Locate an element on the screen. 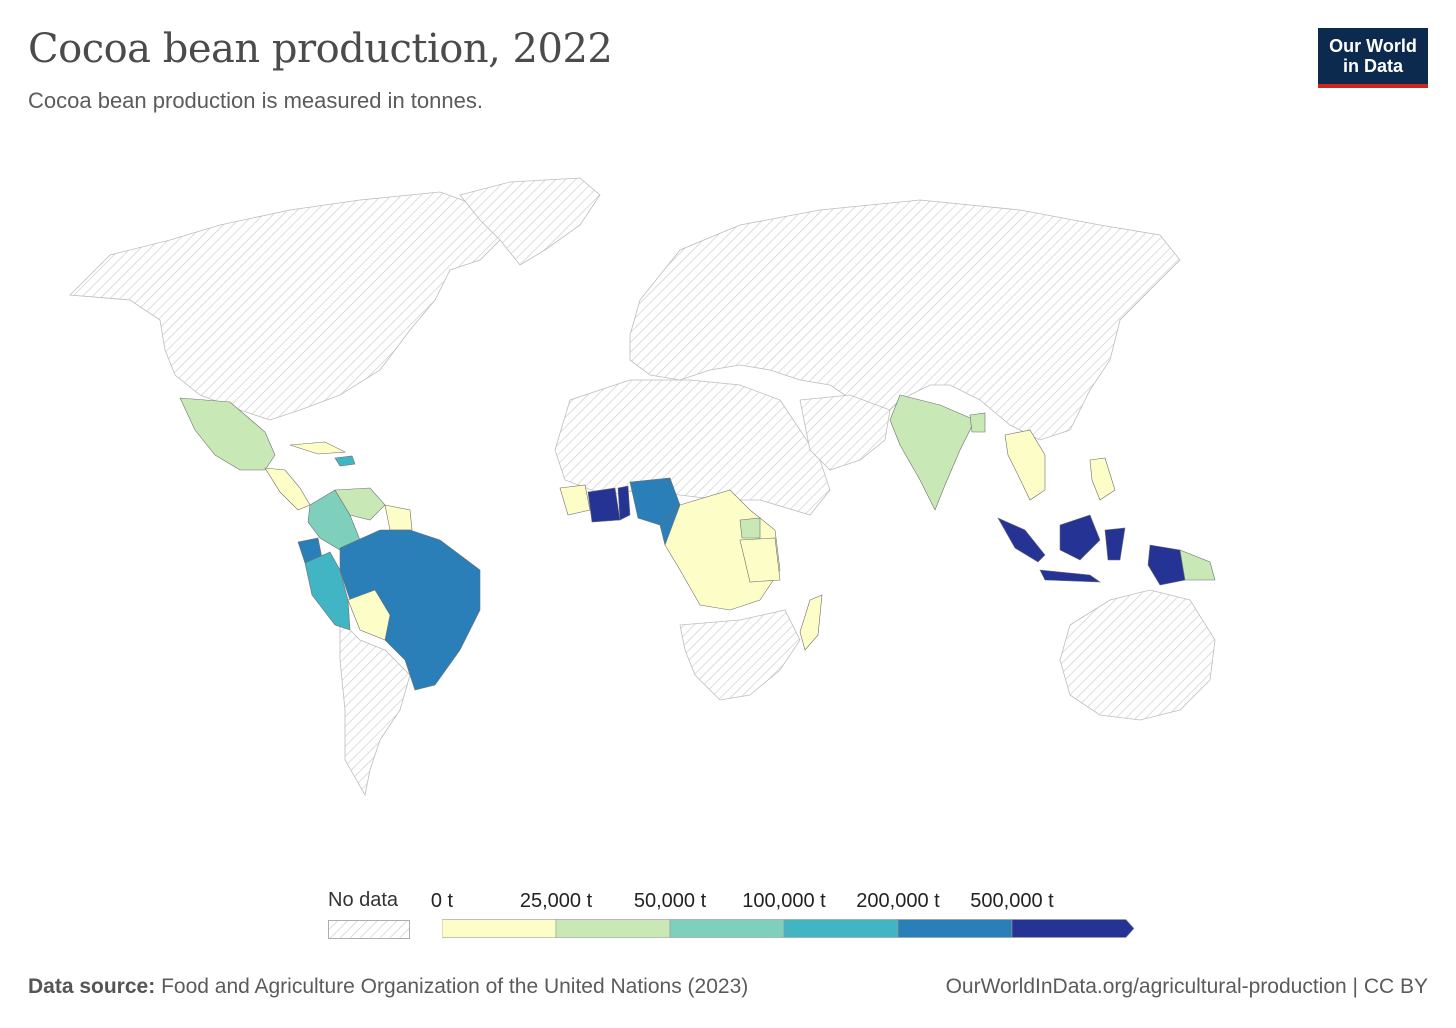 Image resolution: width=1456 pixels, height=1028 pixels. country-mexico is located at coordinates (227, 434).